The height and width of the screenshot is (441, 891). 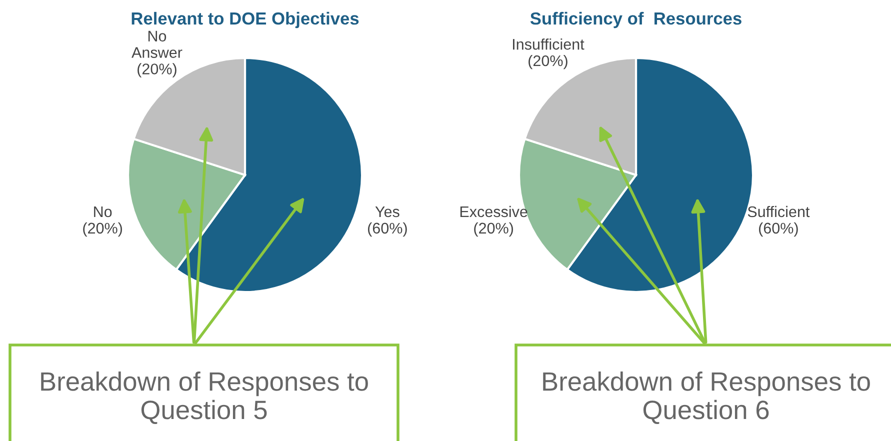 What do you see at coordinates (779, 212) in the screenshot?
I see `slice-label: Sufficient` at bounding box center [779, 212].